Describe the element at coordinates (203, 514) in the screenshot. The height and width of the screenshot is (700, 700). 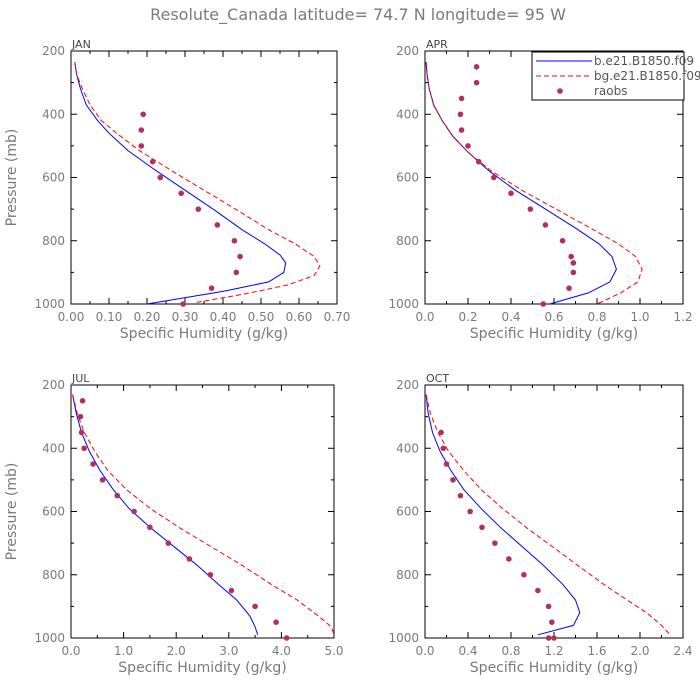
I see `series-line-bg` at that location.